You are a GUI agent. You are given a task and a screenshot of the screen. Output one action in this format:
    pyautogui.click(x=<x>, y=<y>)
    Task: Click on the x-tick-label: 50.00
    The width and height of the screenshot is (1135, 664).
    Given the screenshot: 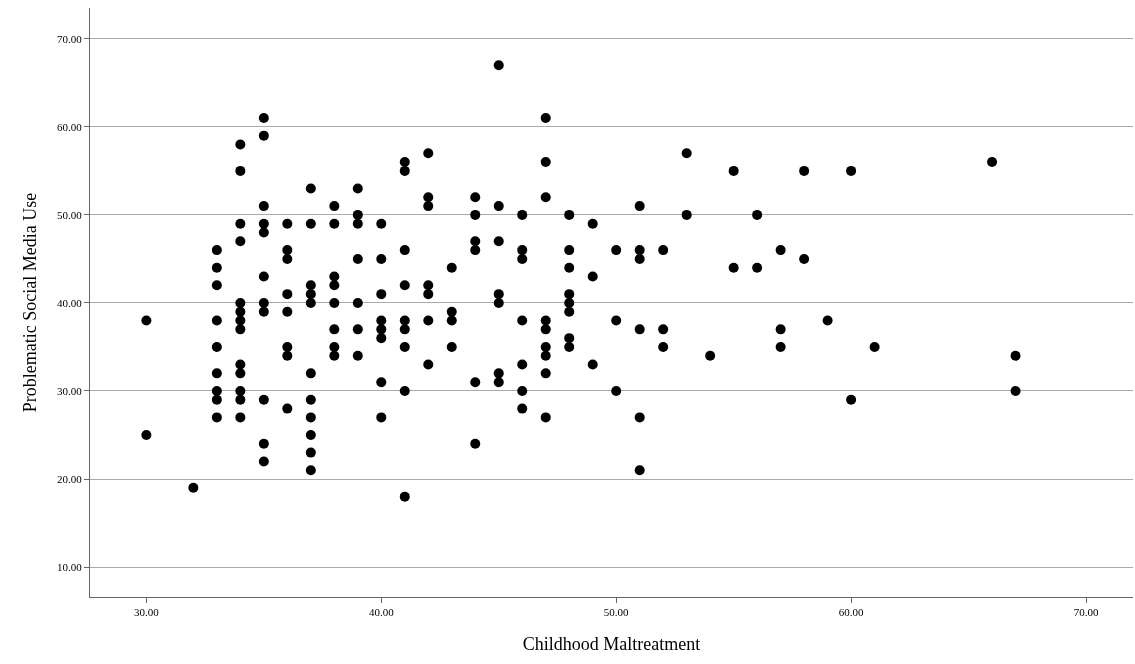 What is the action you would take?
    pyautogui.click(x=616, y=612)
    